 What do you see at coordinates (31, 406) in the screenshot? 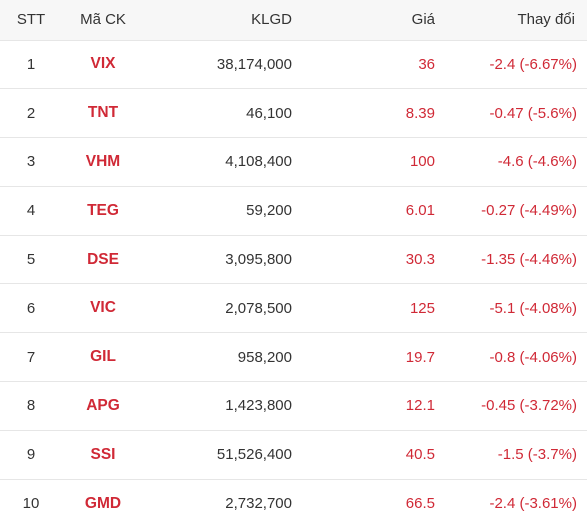
I see `row-stt: 8` at bounding box center [31, 406].